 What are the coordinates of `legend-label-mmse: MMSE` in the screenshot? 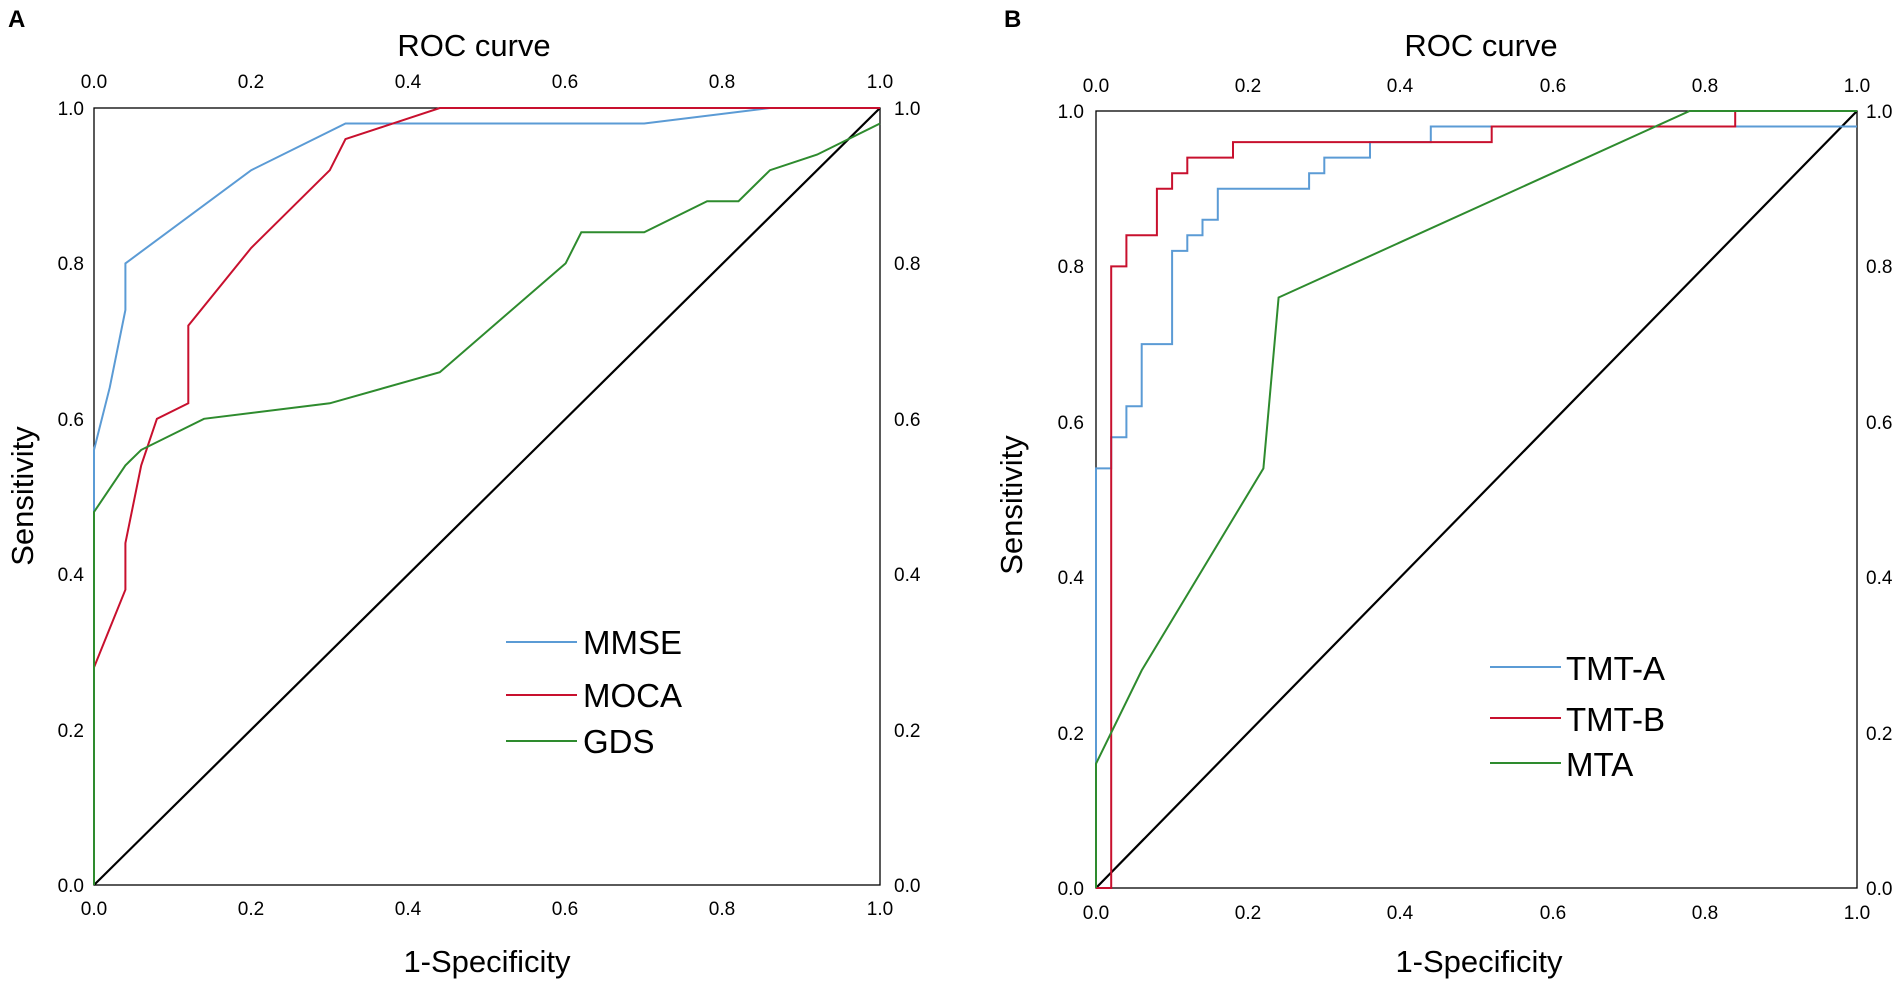 It's located at (632, 642).